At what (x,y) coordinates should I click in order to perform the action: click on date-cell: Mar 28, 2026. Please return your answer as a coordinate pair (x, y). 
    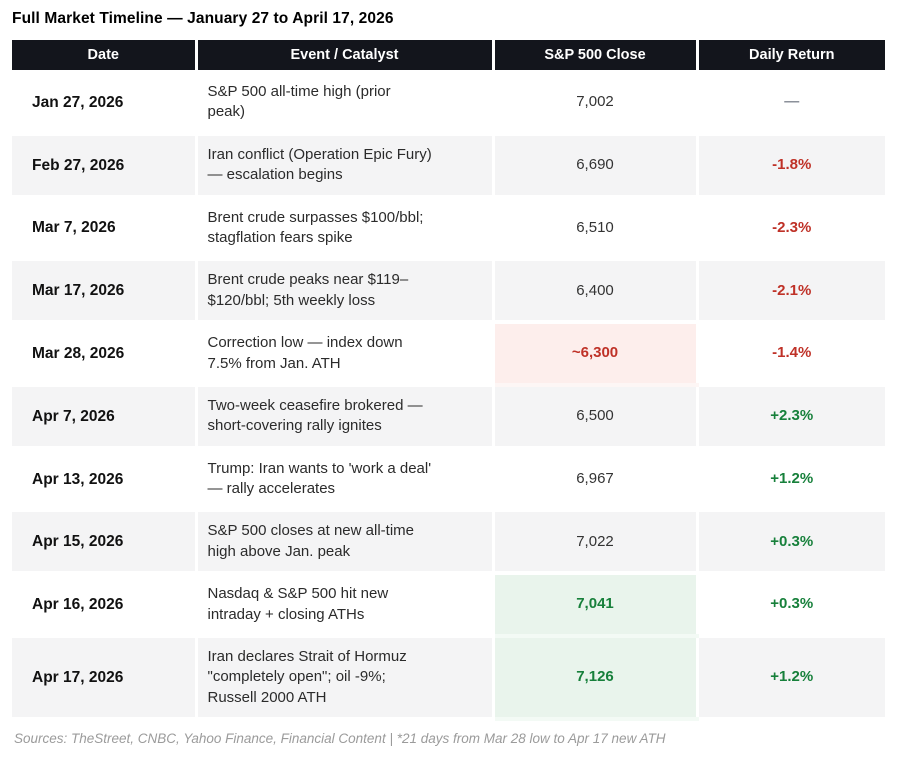
    Looking at the image, I should click on (105, 354).